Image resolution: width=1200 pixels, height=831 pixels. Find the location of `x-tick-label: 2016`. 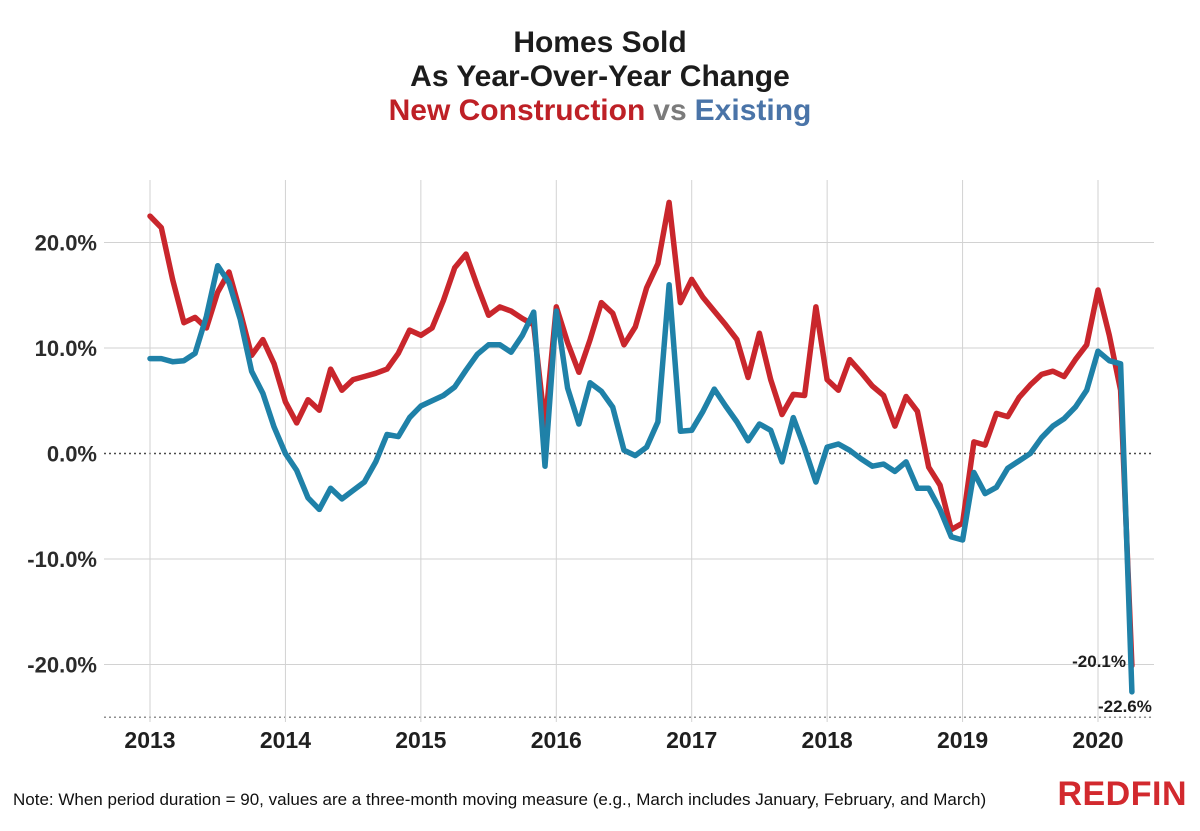

x-tick-label: 2016 is located at coordinates (556, 740).